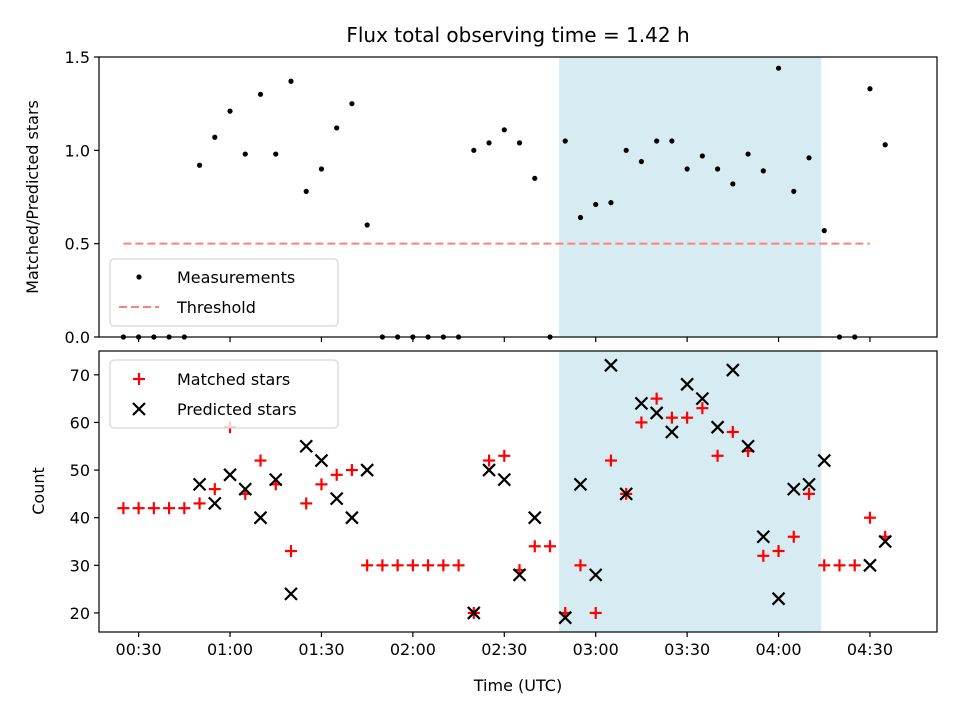 This screenshot has width=960, height=720. I want to click on top-ytick-label: 1.0, so click(77, 150).